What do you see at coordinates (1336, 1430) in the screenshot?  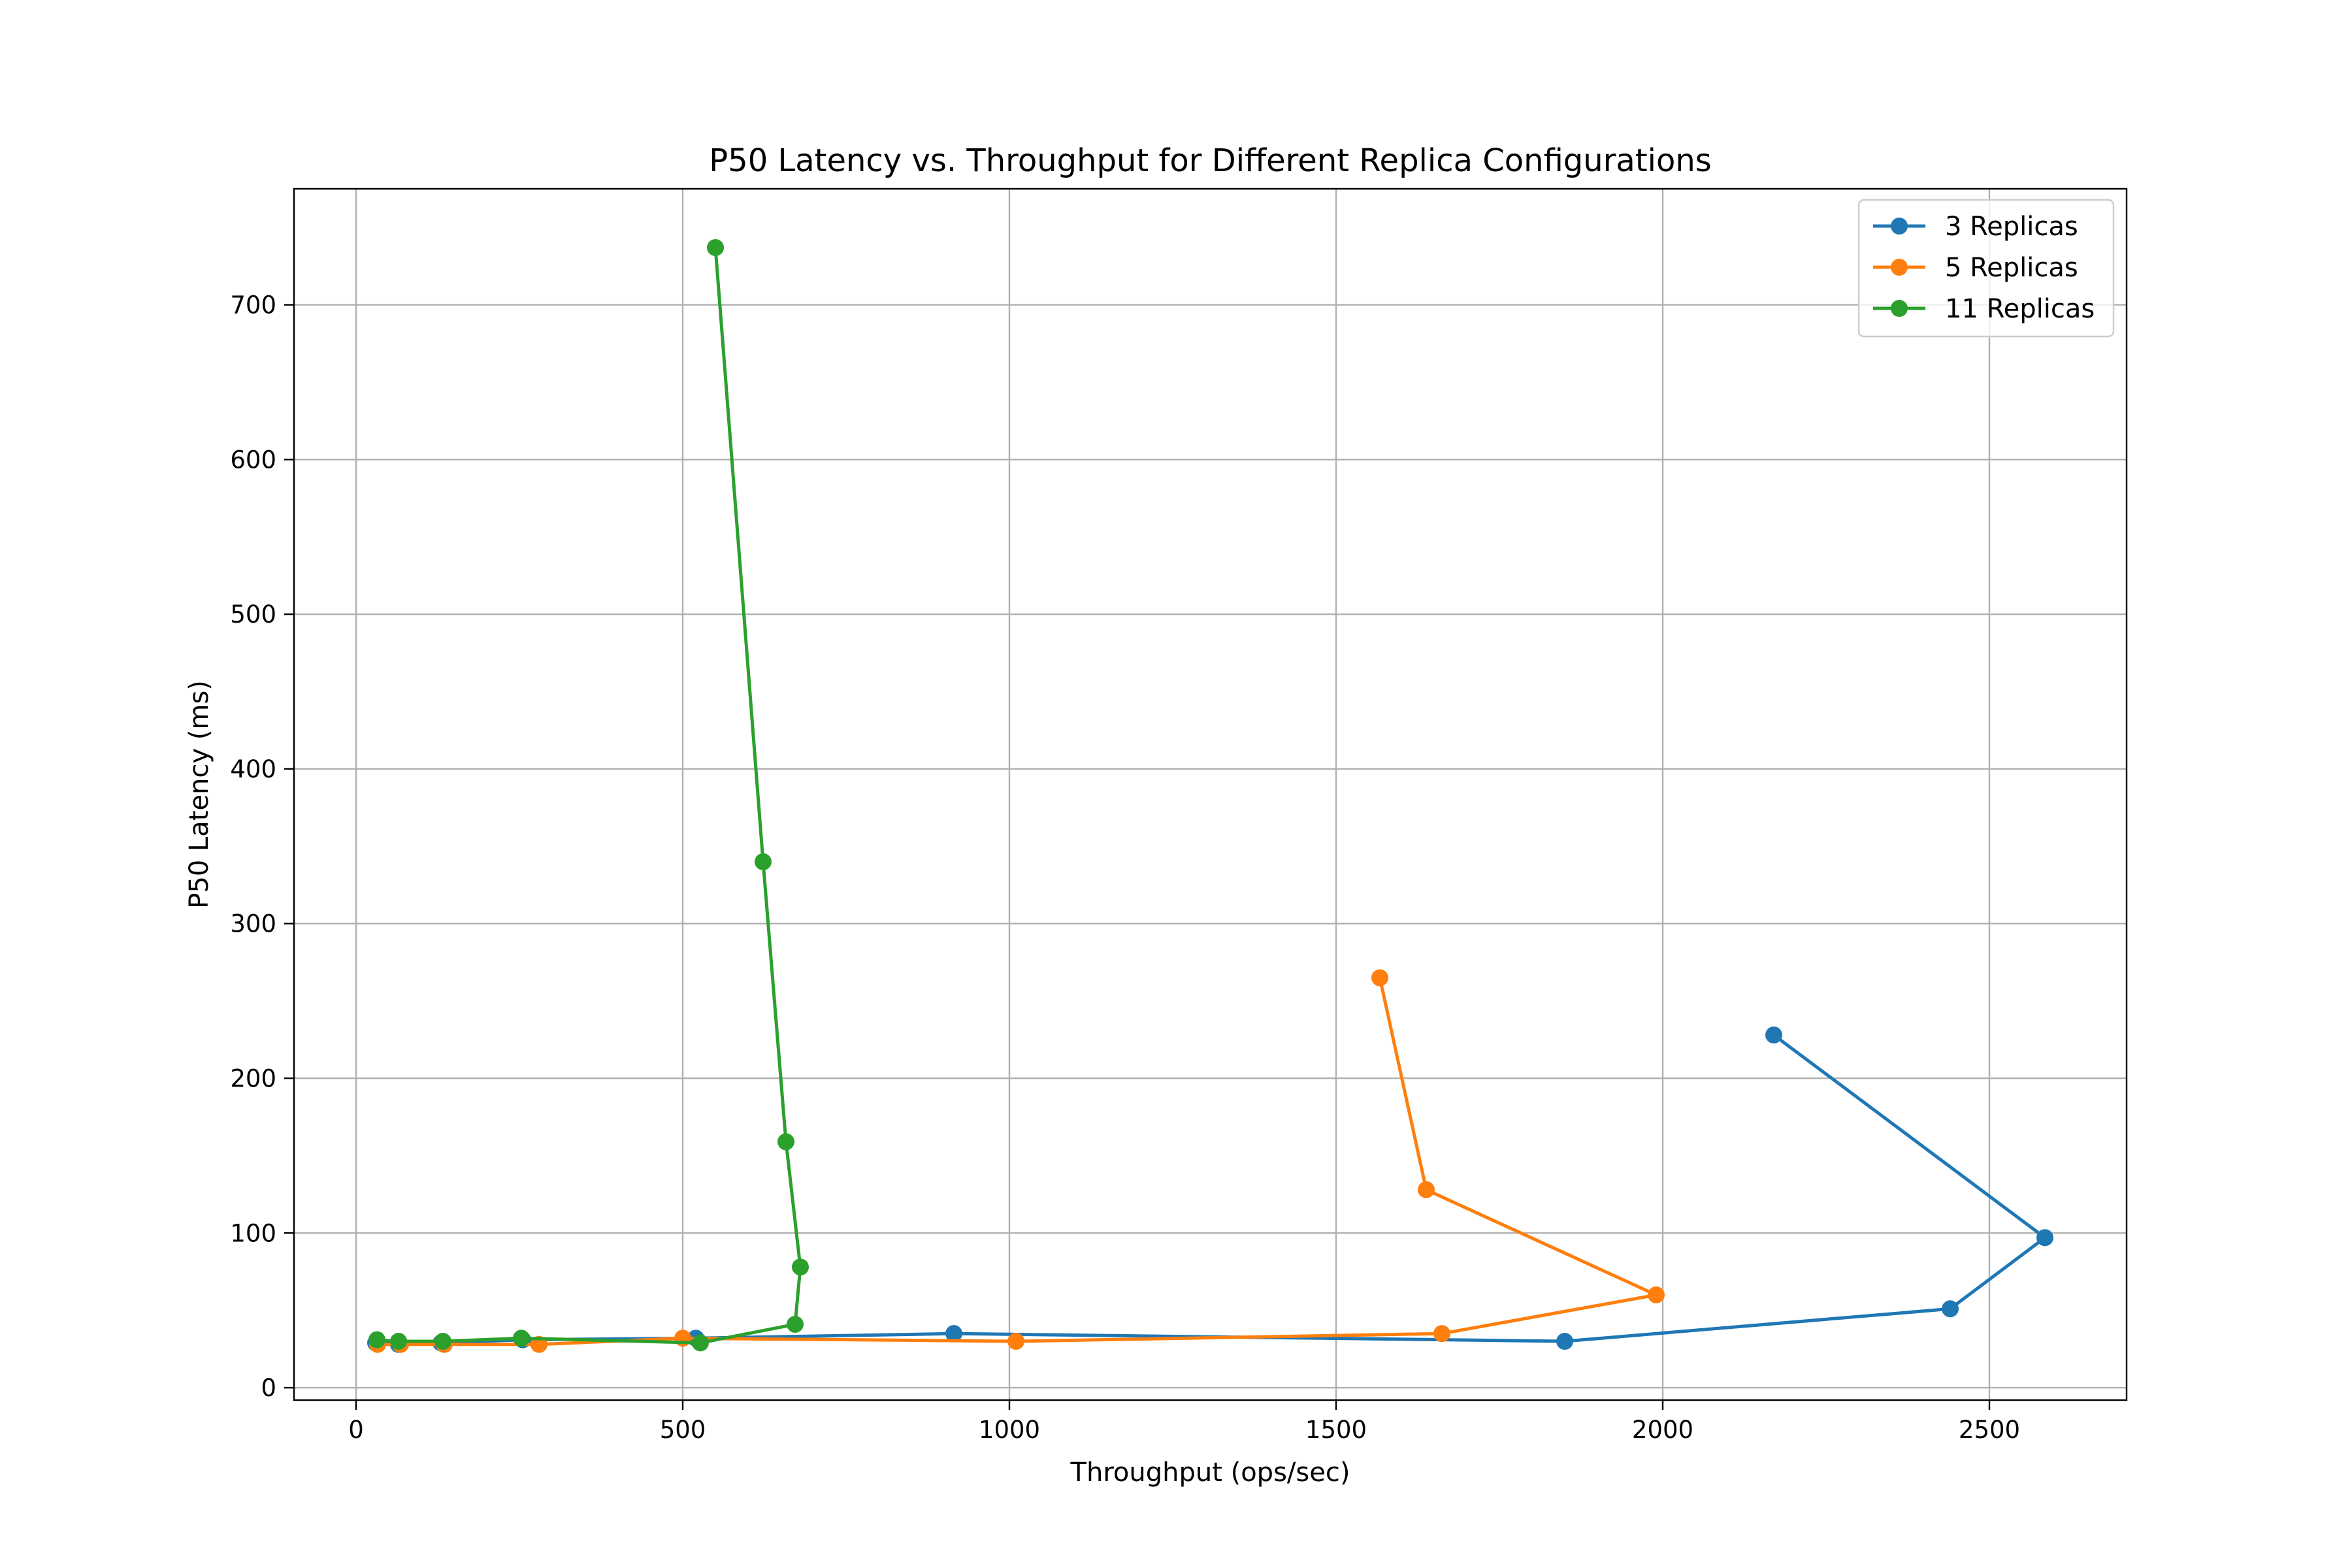 I see `x-tick-label-3: 1500` at bounding box center [1336, 1430].